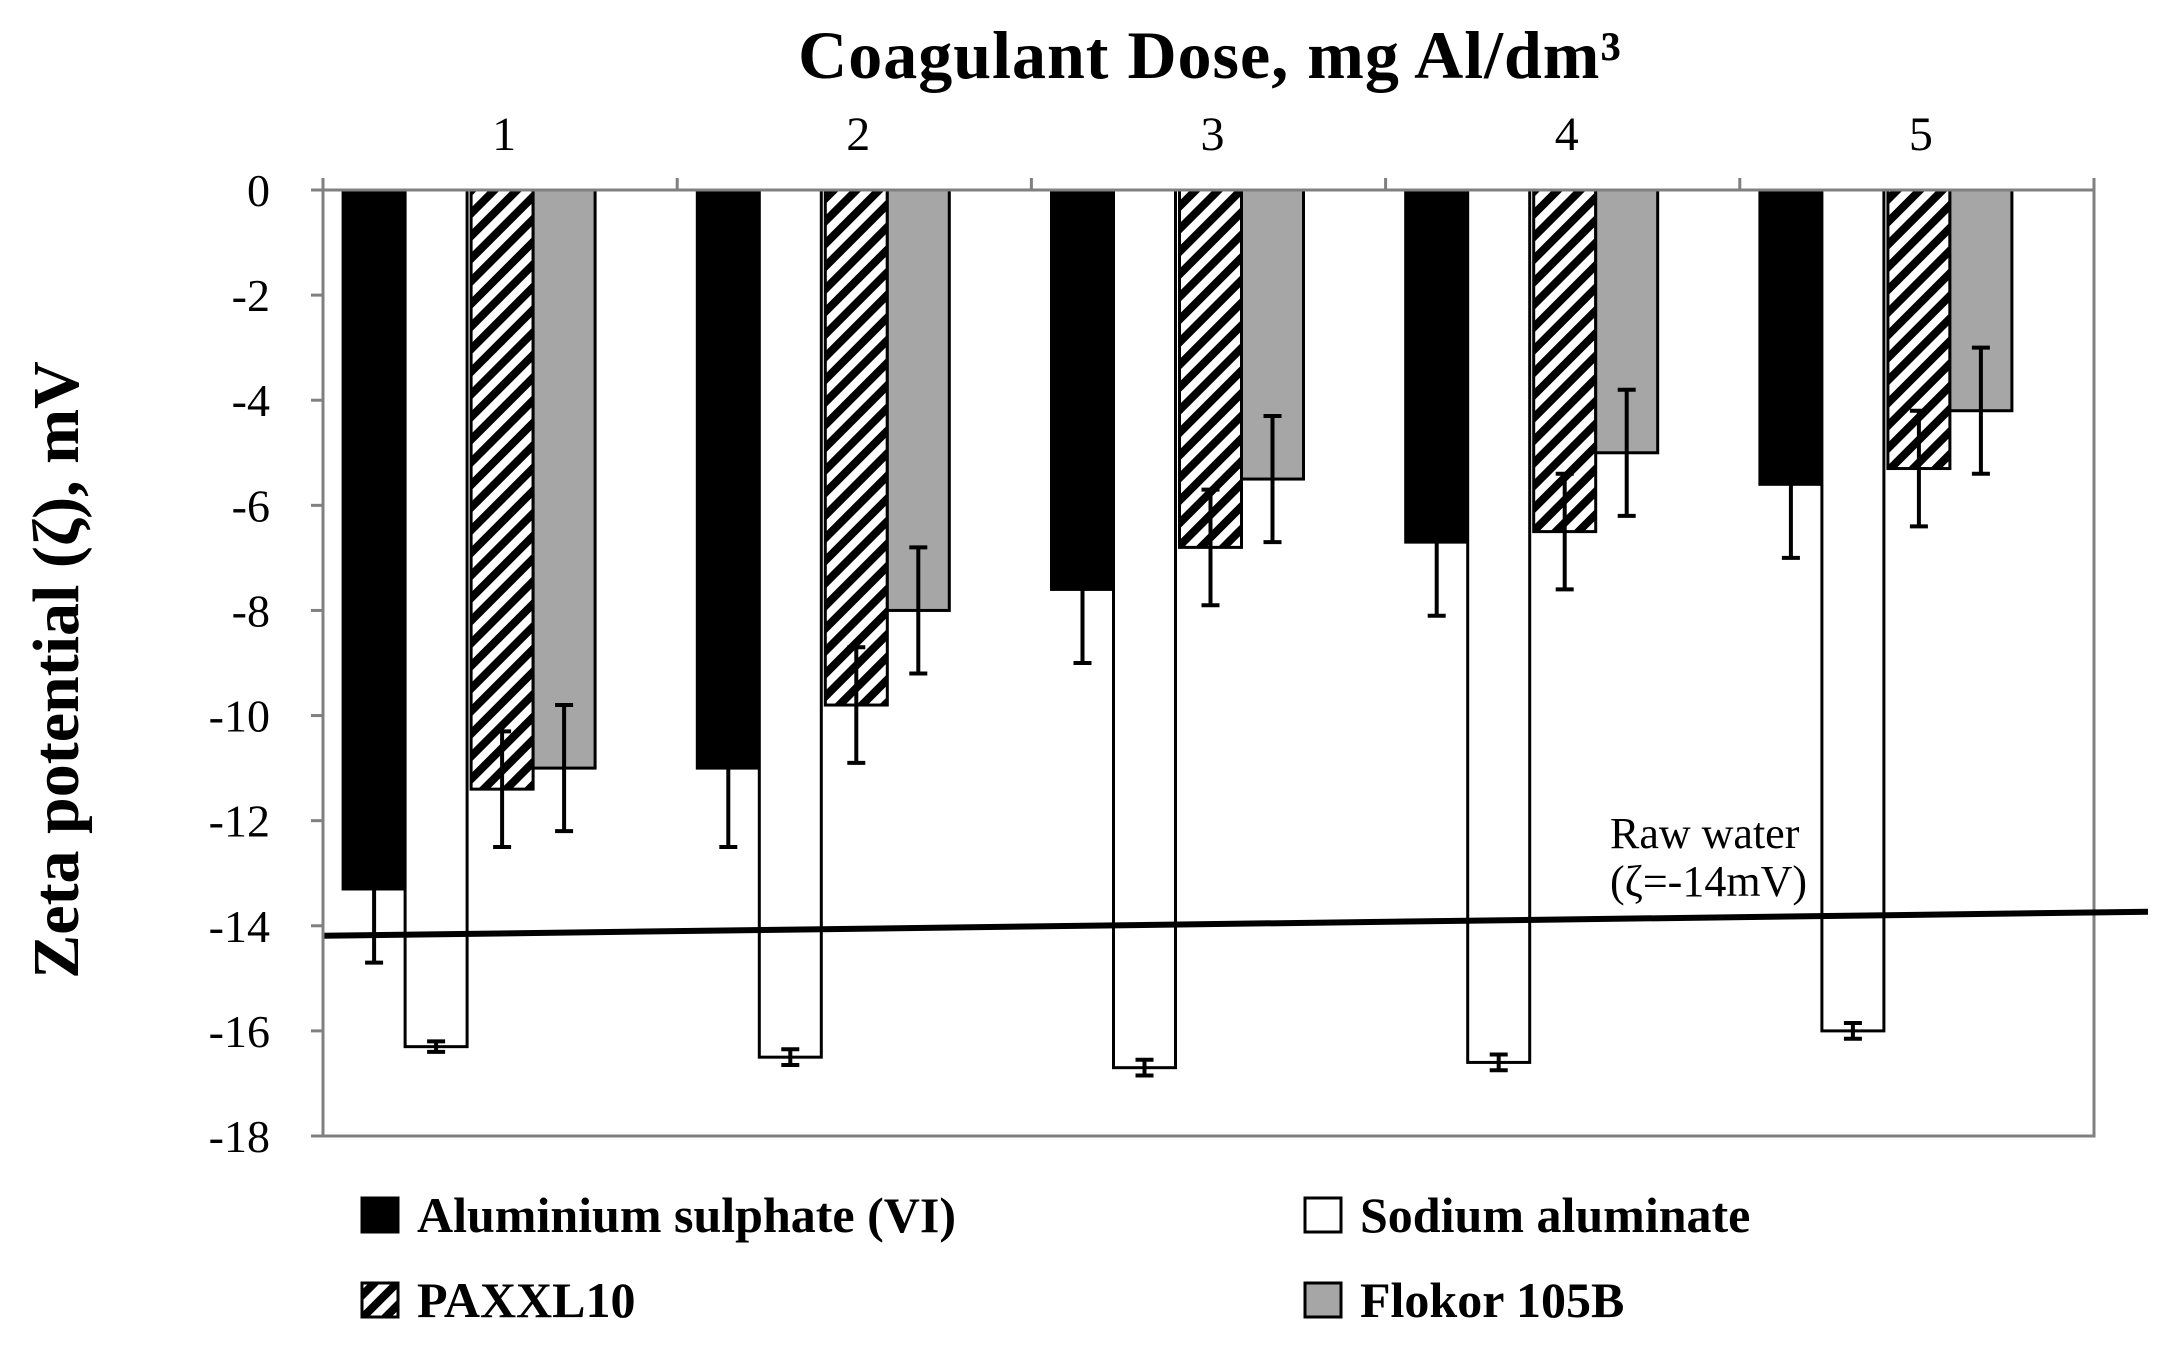 The height and width of the screenshot is (1362, 2169). I want to click on legend-label: Sodium aluminate, so click(1555, 1215).